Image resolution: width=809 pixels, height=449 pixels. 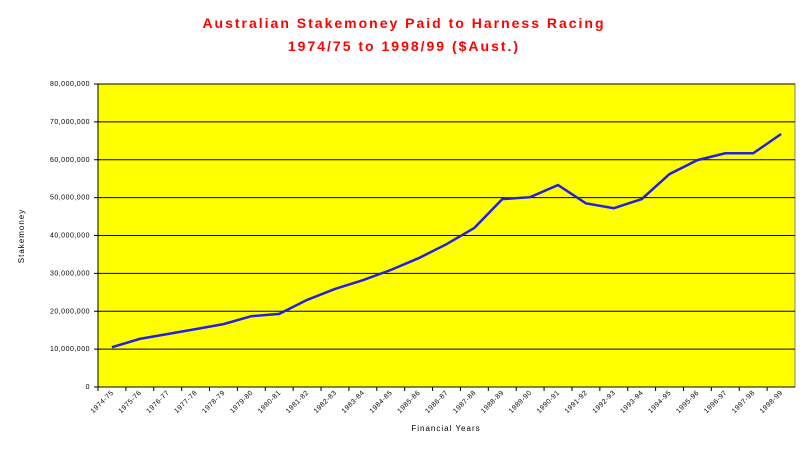 I want to click on x-tick-label: 1988-89, so click(x=493, y=402).